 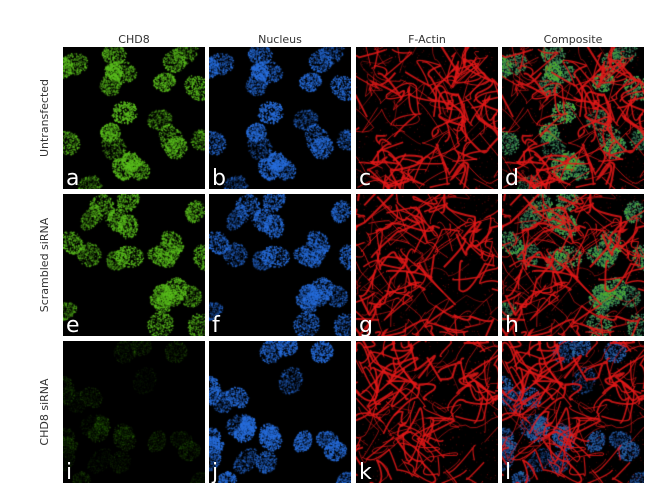 I want to click on column-title-composite: Composite, so click(x=573, y=39).